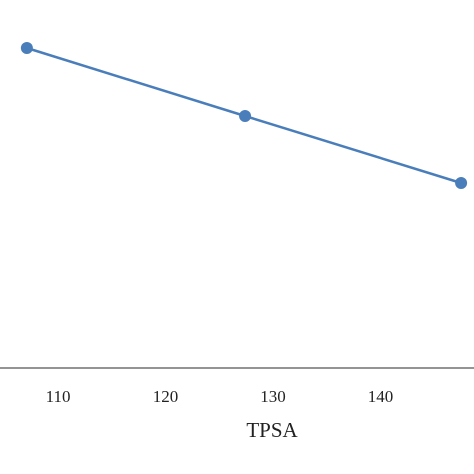  What do you see at coordinates (58, 396) in the screenshot?
I see `x-tick-label: 110` at bounding box center [58, 396].